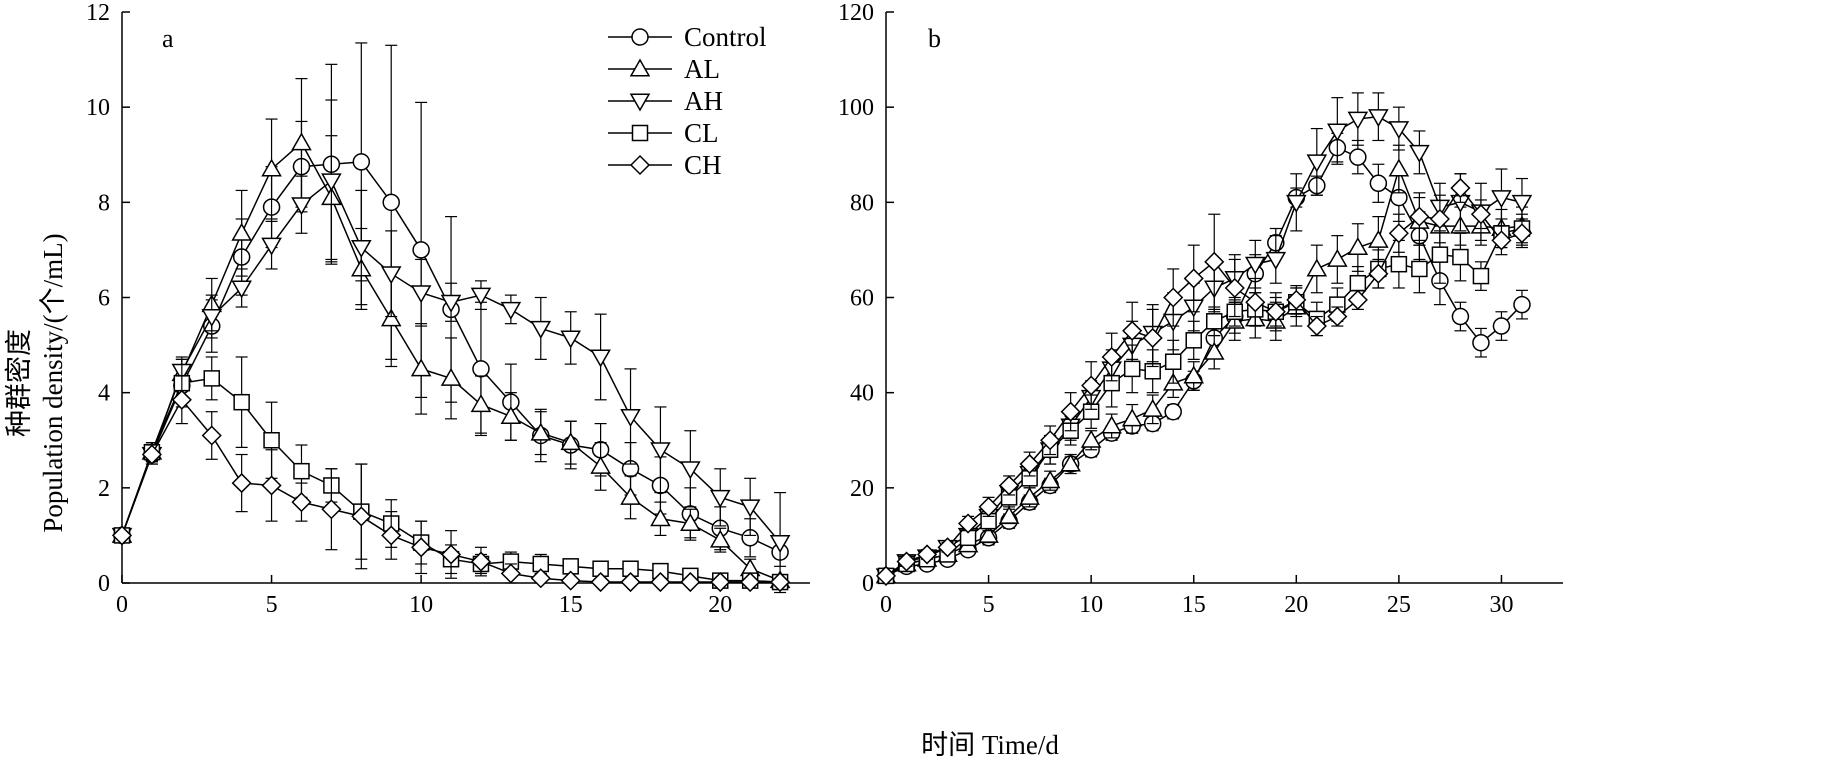 The height and width of the screenshot is (763, 1822). What do you see at coordinates (703, 165) in the screenshot?
I see `legend-label: CH` at bounding box center [703, 165].